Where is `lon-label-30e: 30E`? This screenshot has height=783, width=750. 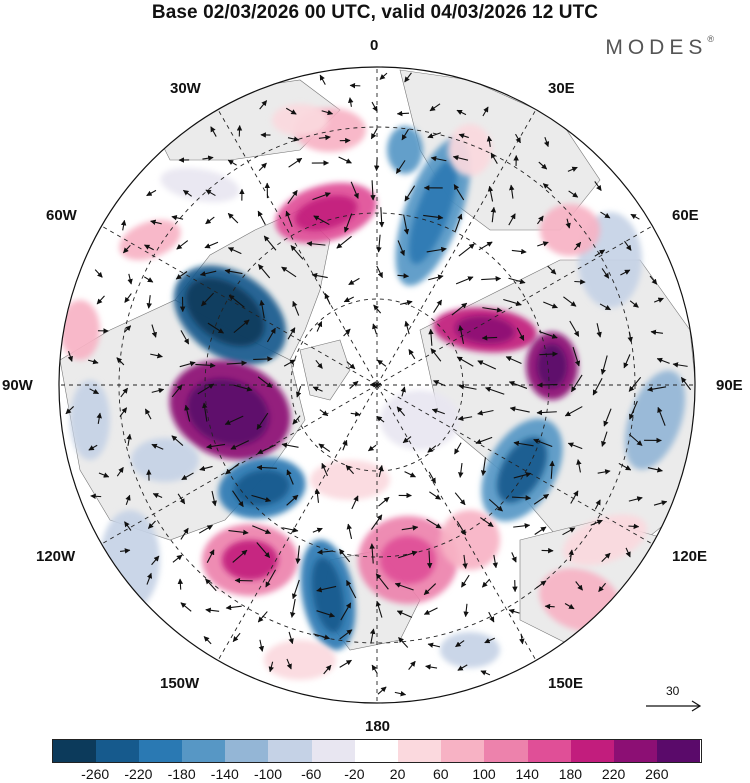
lon-label-30e: 30E is located at coordinates (561, 88).